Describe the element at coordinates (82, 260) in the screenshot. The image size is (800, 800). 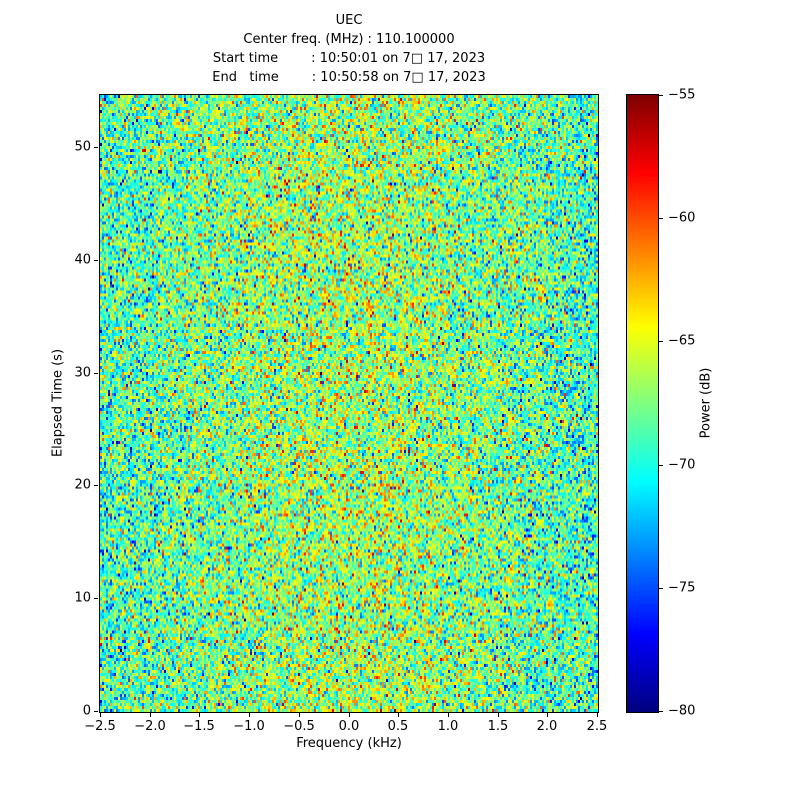
I see `y-tick-label: 40` at that location.